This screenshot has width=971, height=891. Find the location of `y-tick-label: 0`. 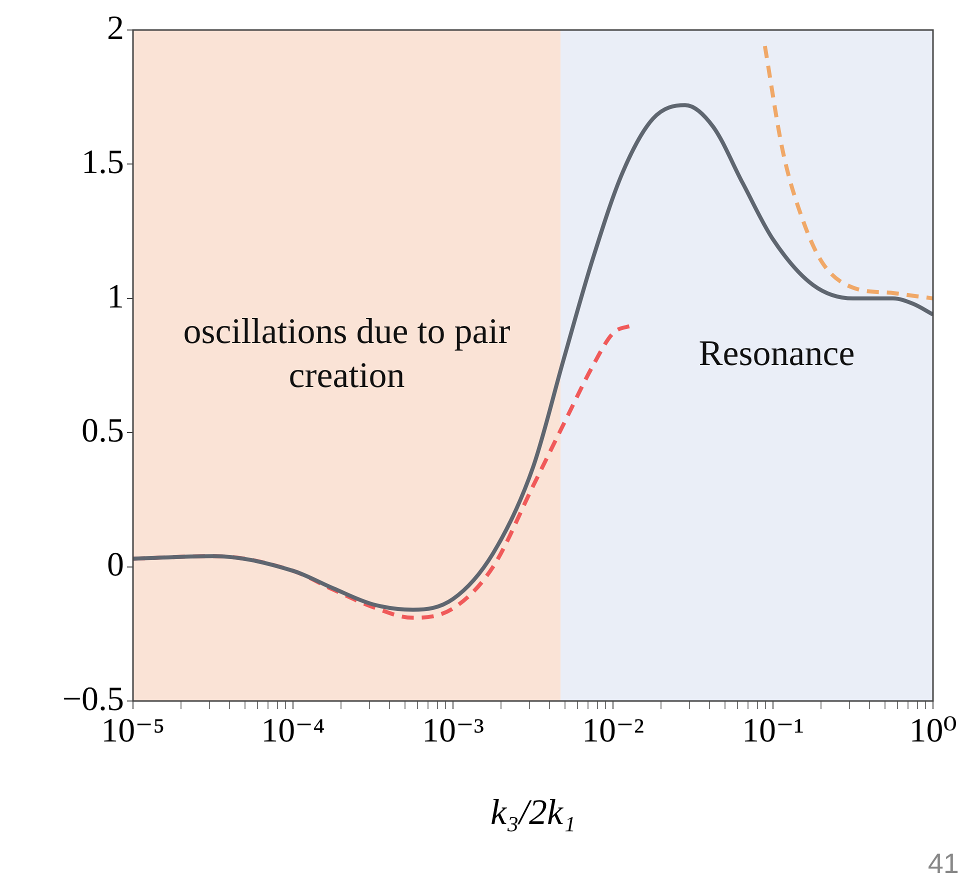

y-tick-label: 0 is located at coordinates (115, 565).